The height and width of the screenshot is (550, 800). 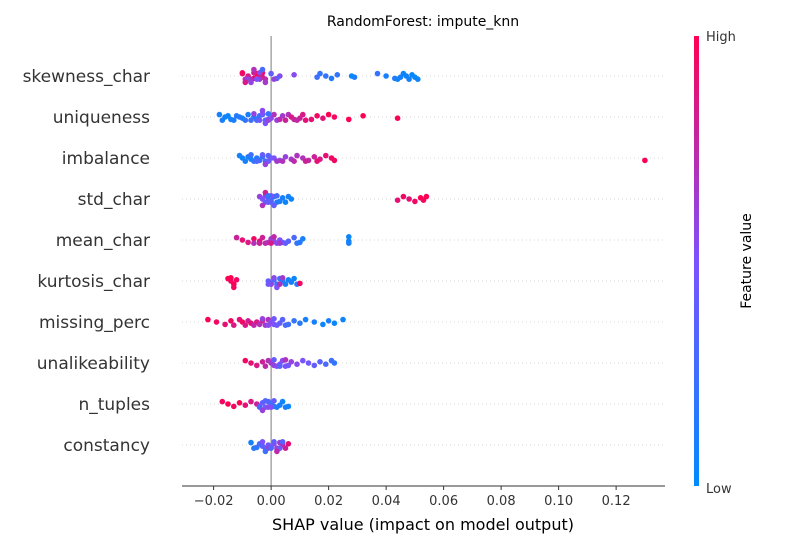 What do you see at coordinates (106, 446) in the screenshot?
I see `feature-label: constancy` at bounding box center [106, 446].